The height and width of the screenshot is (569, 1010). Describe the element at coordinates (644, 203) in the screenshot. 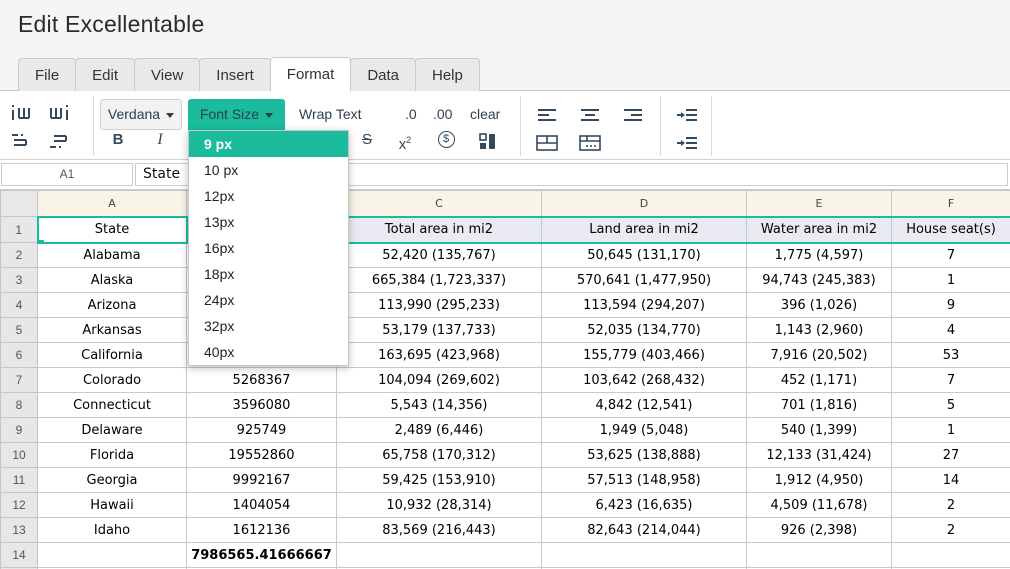

I see `column-header-d: D` at that location.